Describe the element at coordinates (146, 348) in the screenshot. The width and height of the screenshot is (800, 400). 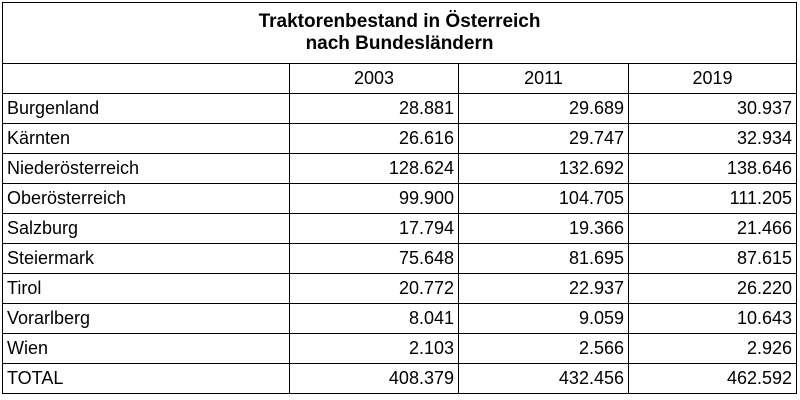
I see `row-label: Wien` at that location.